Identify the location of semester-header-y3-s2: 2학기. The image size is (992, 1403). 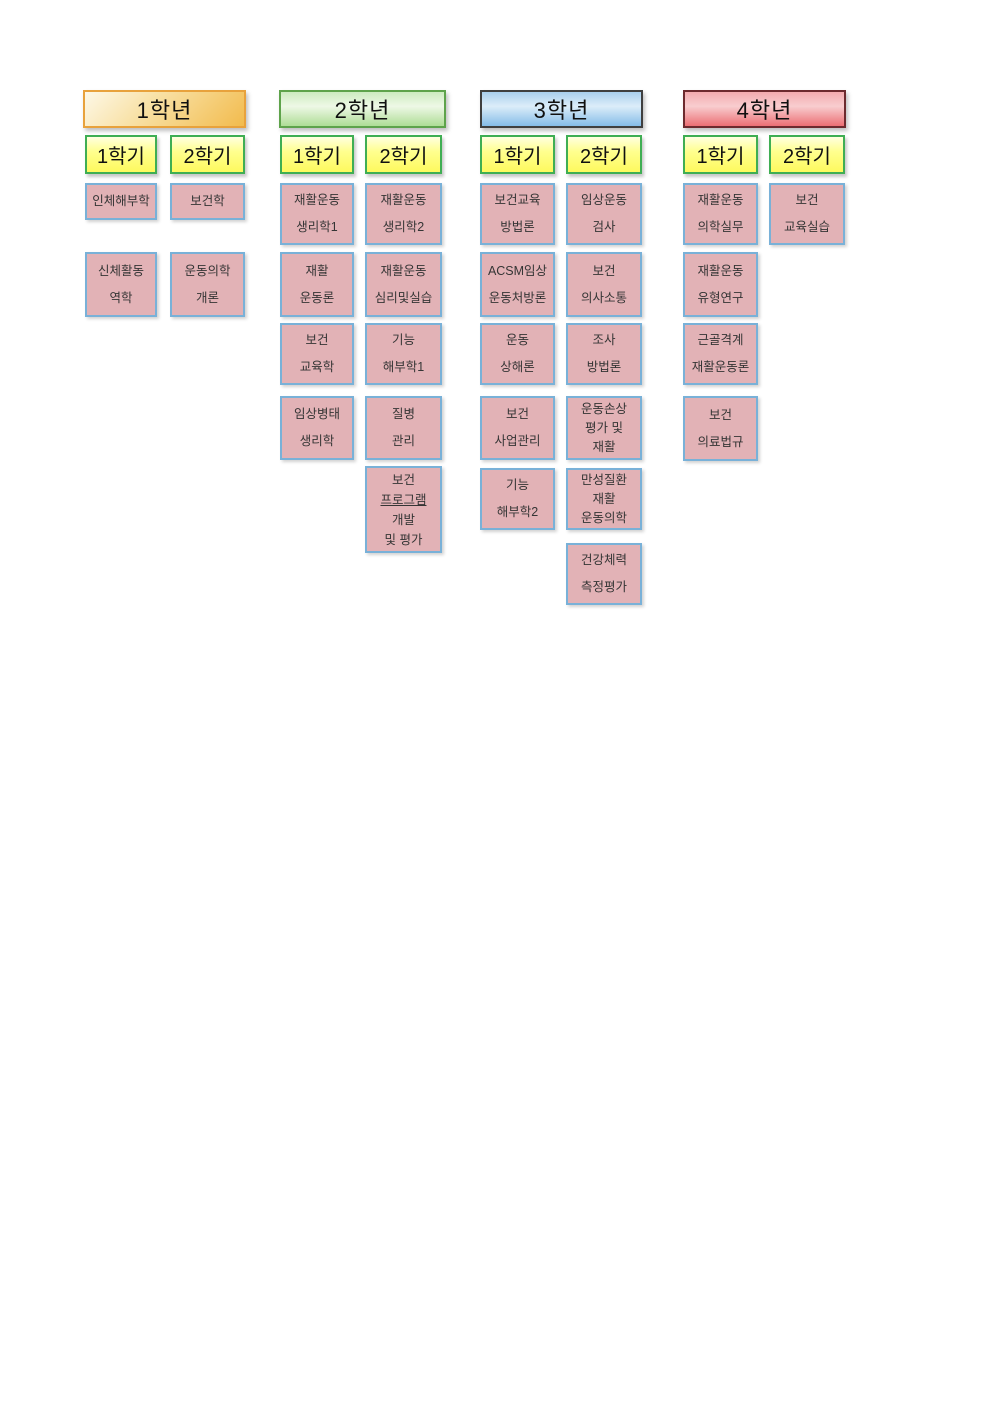
(604, 154).